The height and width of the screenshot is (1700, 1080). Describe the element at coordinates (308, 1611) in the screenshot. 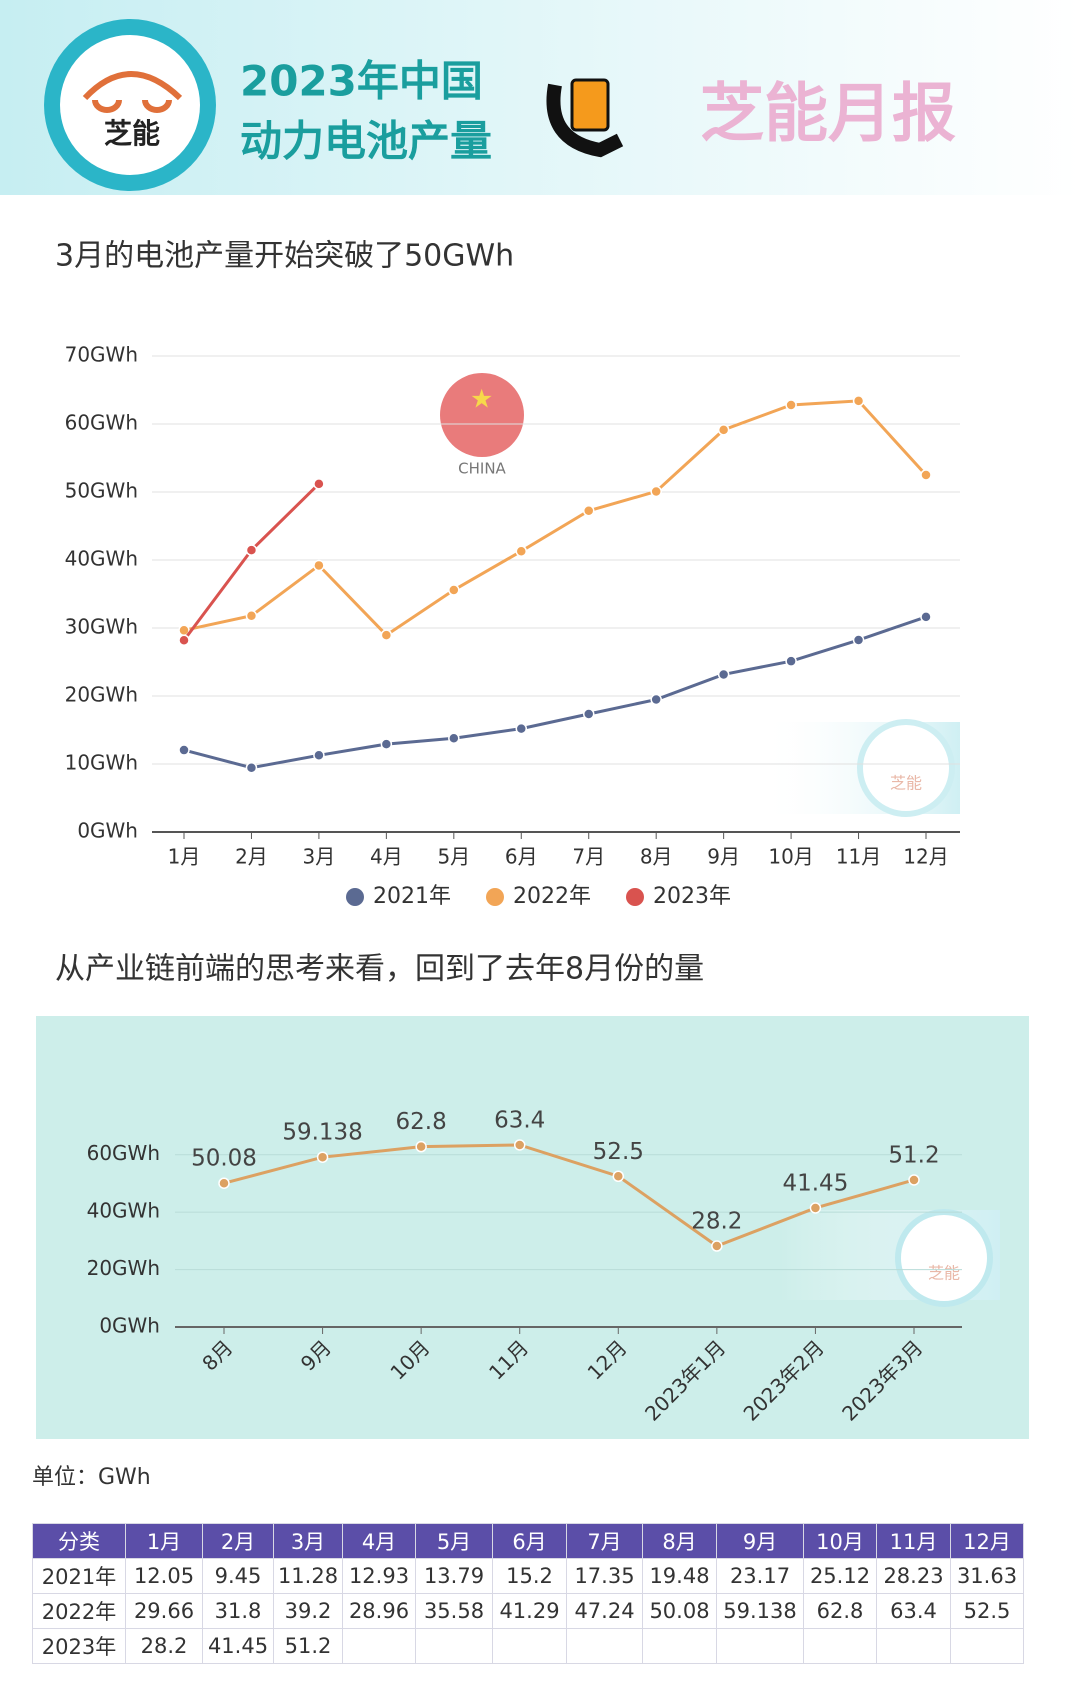

I see `table-cell: 39.2` at that location.